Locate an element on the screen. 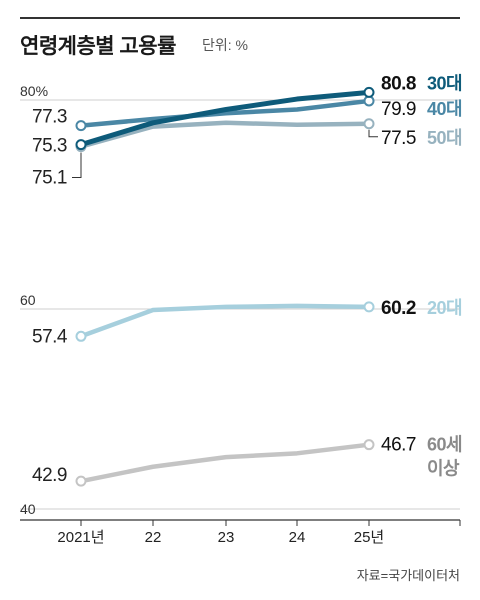 This screenshot has width=480, height=600. data-point-60세 이상-0 is located at coordinates (81, 481).